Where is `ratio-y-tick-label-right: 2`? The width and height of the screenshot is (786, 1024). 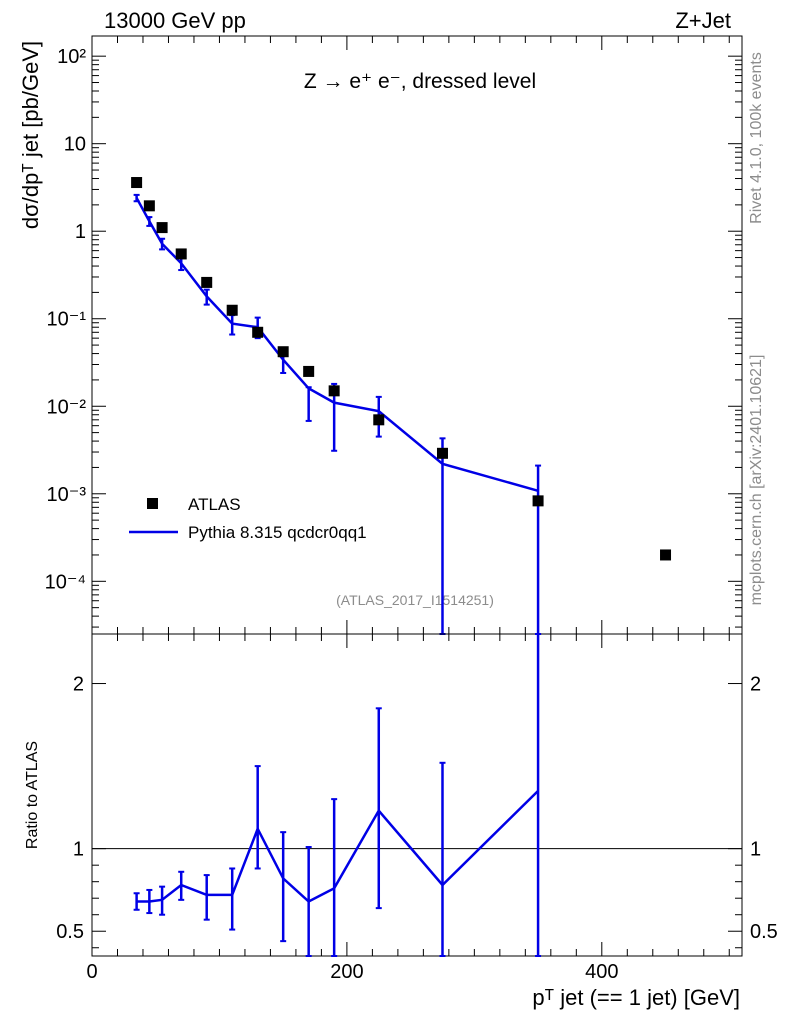
ratio-y-tick-label-right: 2 is located at coordinates (755, 685).